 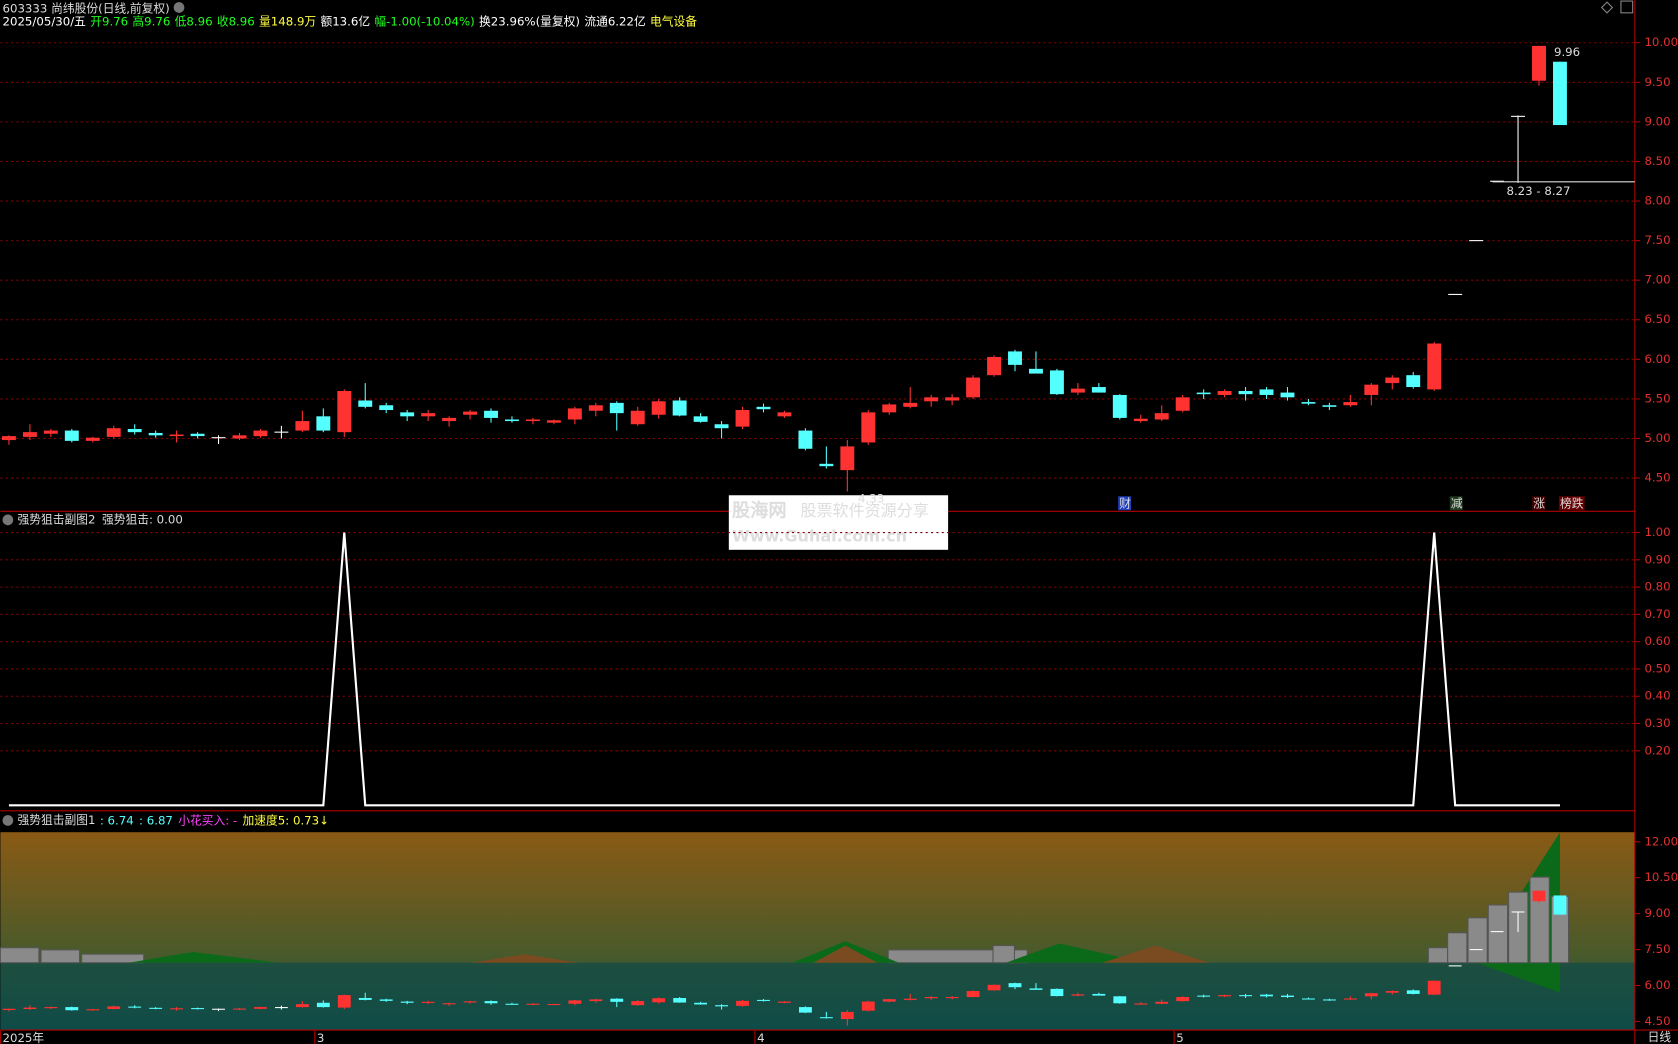 What do you see at coordinates (1657, 161) in the screenshot?
I see `y-tick-label: 8.50` at bounding box center [1657, 161].